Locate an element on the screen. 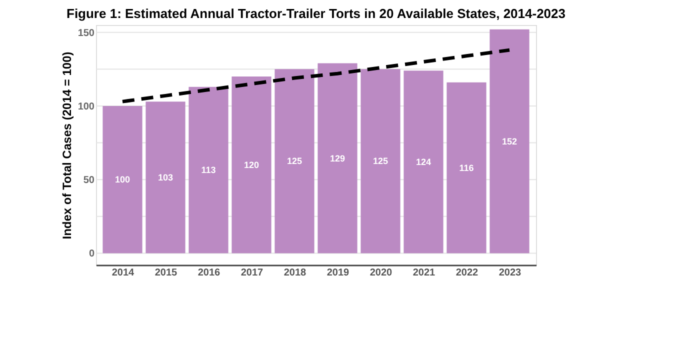 Image resolution: width=684 pixels, height=358 pixels. chart-title: Figure 1: Estimated Annual Tractor-Trailer Torts in 20 Available States, 2014-2023 is located at coordinates (316, 13).